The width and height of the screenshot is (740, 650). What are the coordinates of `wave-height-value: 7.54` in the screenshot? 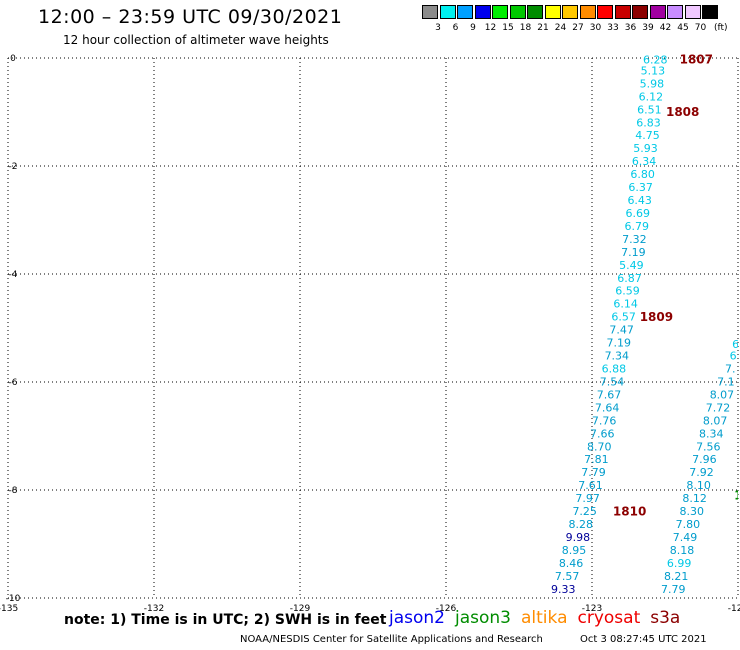 It's located at (612, 381).